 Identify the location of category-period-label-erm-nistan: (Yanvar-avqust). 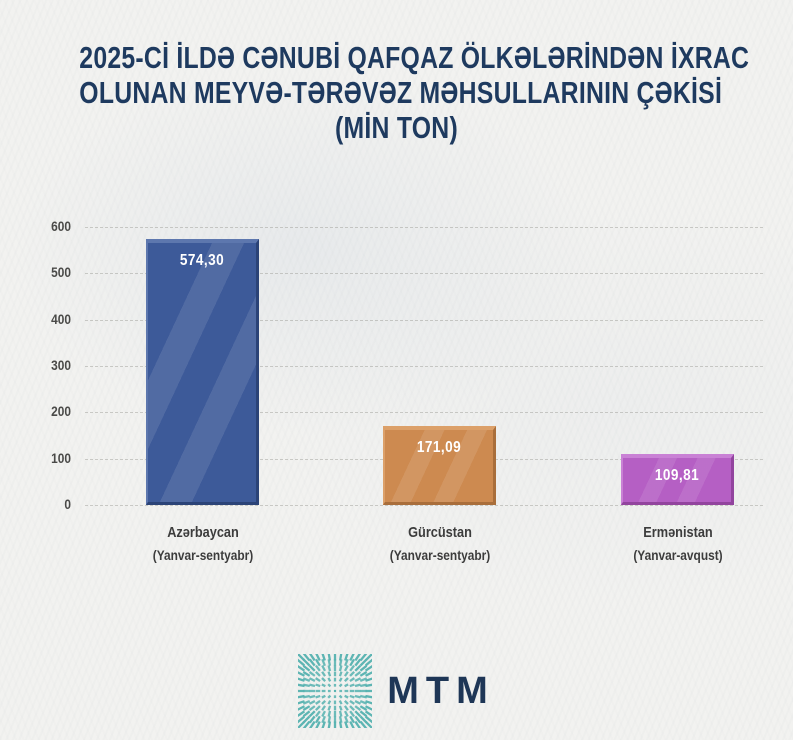
(677, 555).